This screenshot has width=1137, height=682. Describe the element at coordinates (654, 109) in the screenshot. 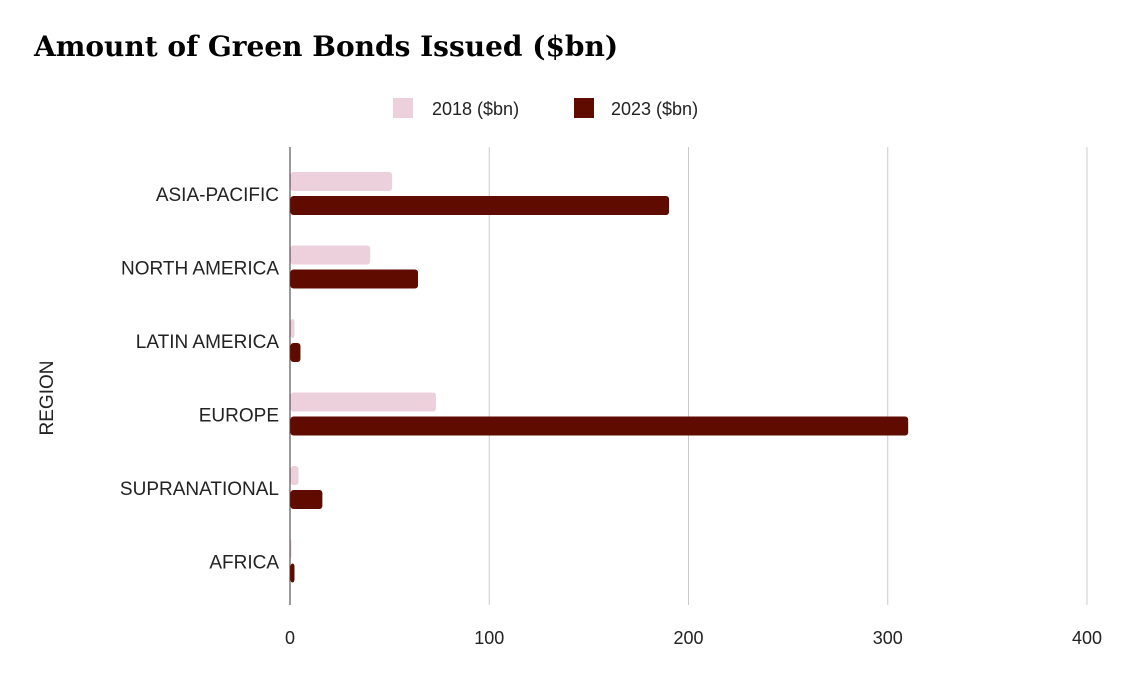

I see `legend-label: 2023 ($bn)` at that location.